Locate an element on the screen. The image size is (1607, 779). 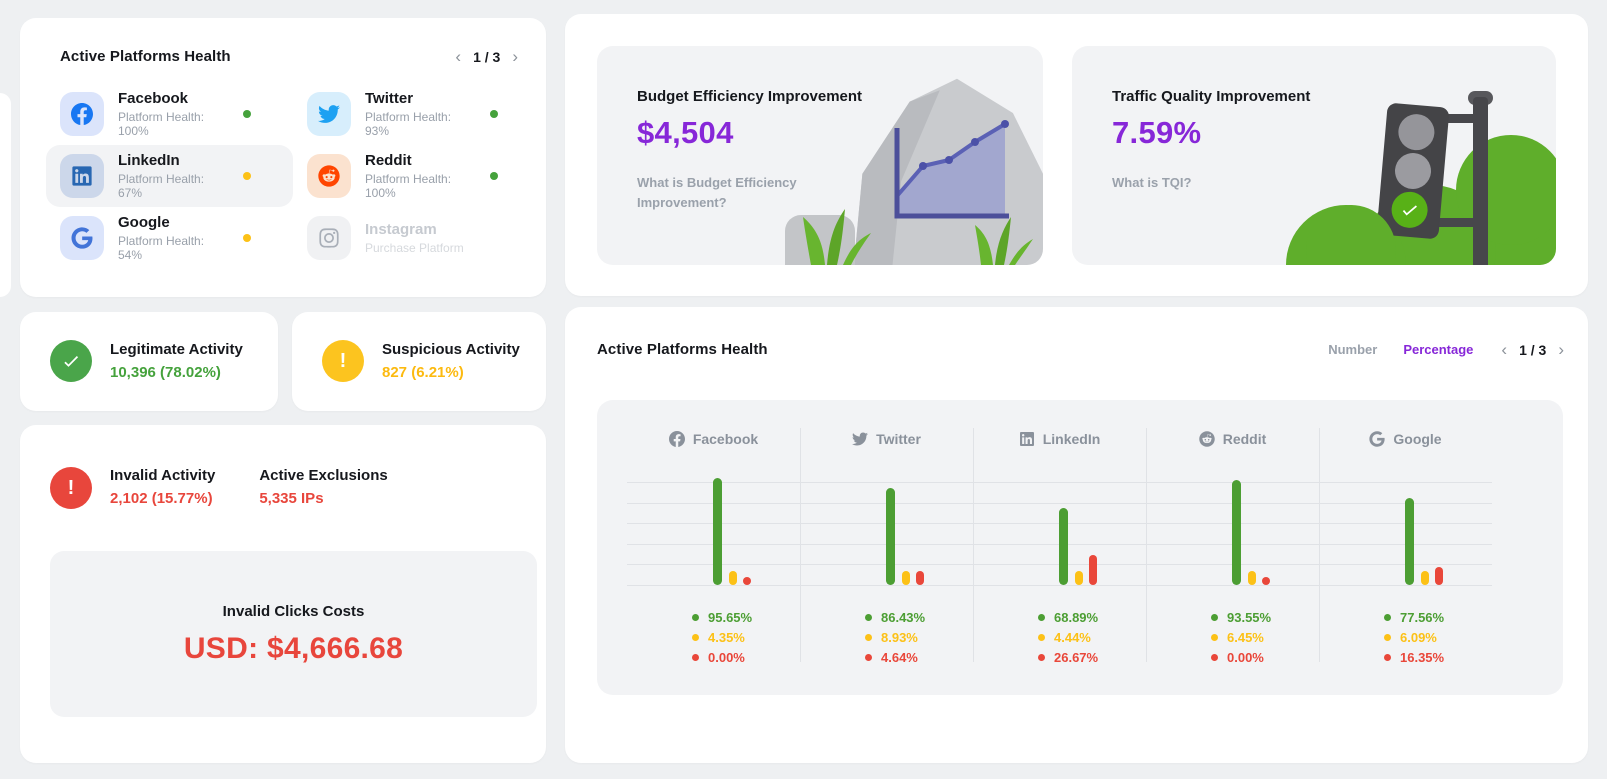
chart-column-twitter: Twitter 86.43% 8.93% 4.64% is located at coordinates (886, 547).